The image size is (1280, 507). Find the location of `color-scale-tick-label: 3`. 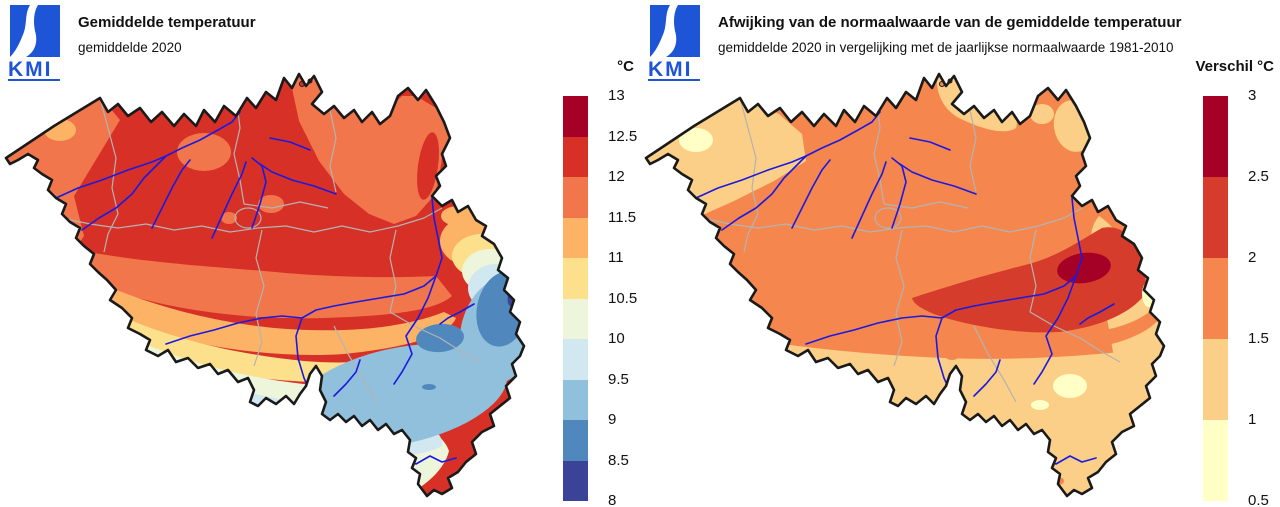

color-scale-tick-label: 3 is located at coordinates (1252, 95).